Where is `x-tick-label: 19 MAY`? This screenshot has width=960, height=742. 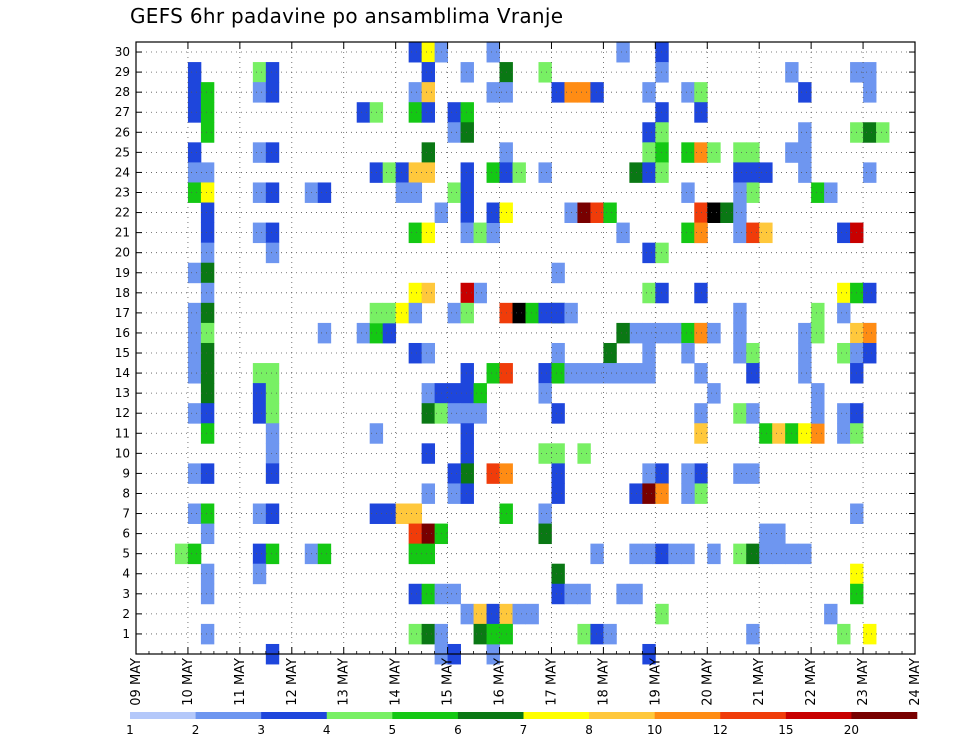
x-tick-label: 19 MAY is located at coordinates (655, 682).